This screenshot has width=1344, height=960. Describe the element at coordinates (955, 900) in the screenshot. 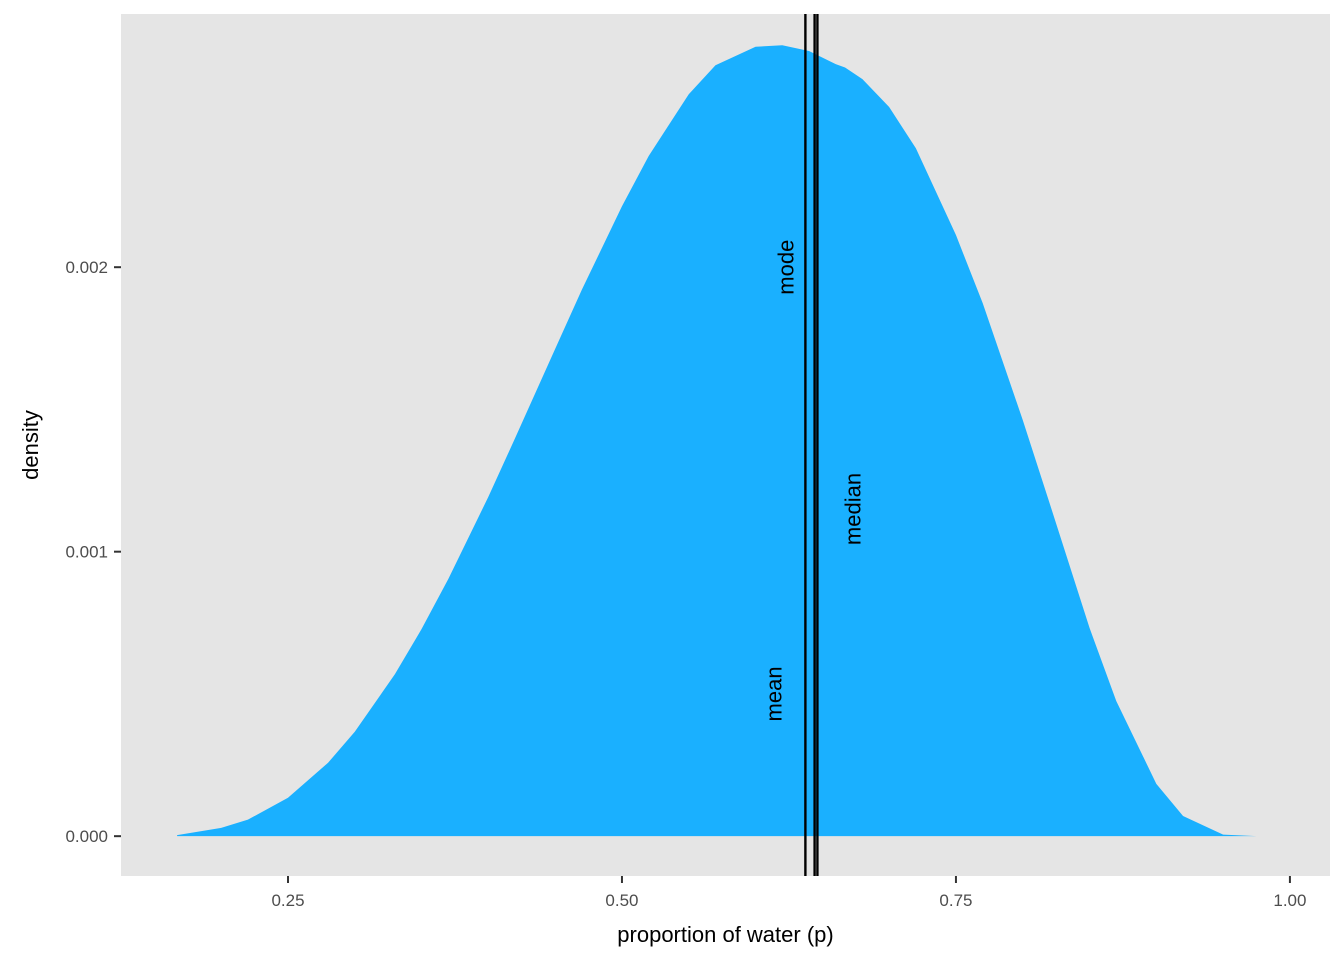

I see `x-tick-label: 0.75` at that location.